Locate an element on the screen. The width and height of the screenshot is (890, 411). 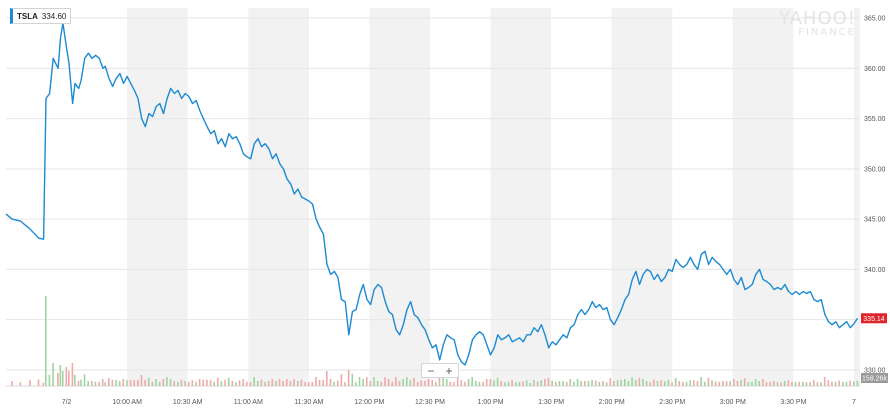
y-tick-label: 355.00 is located at coordinates (875, 119).